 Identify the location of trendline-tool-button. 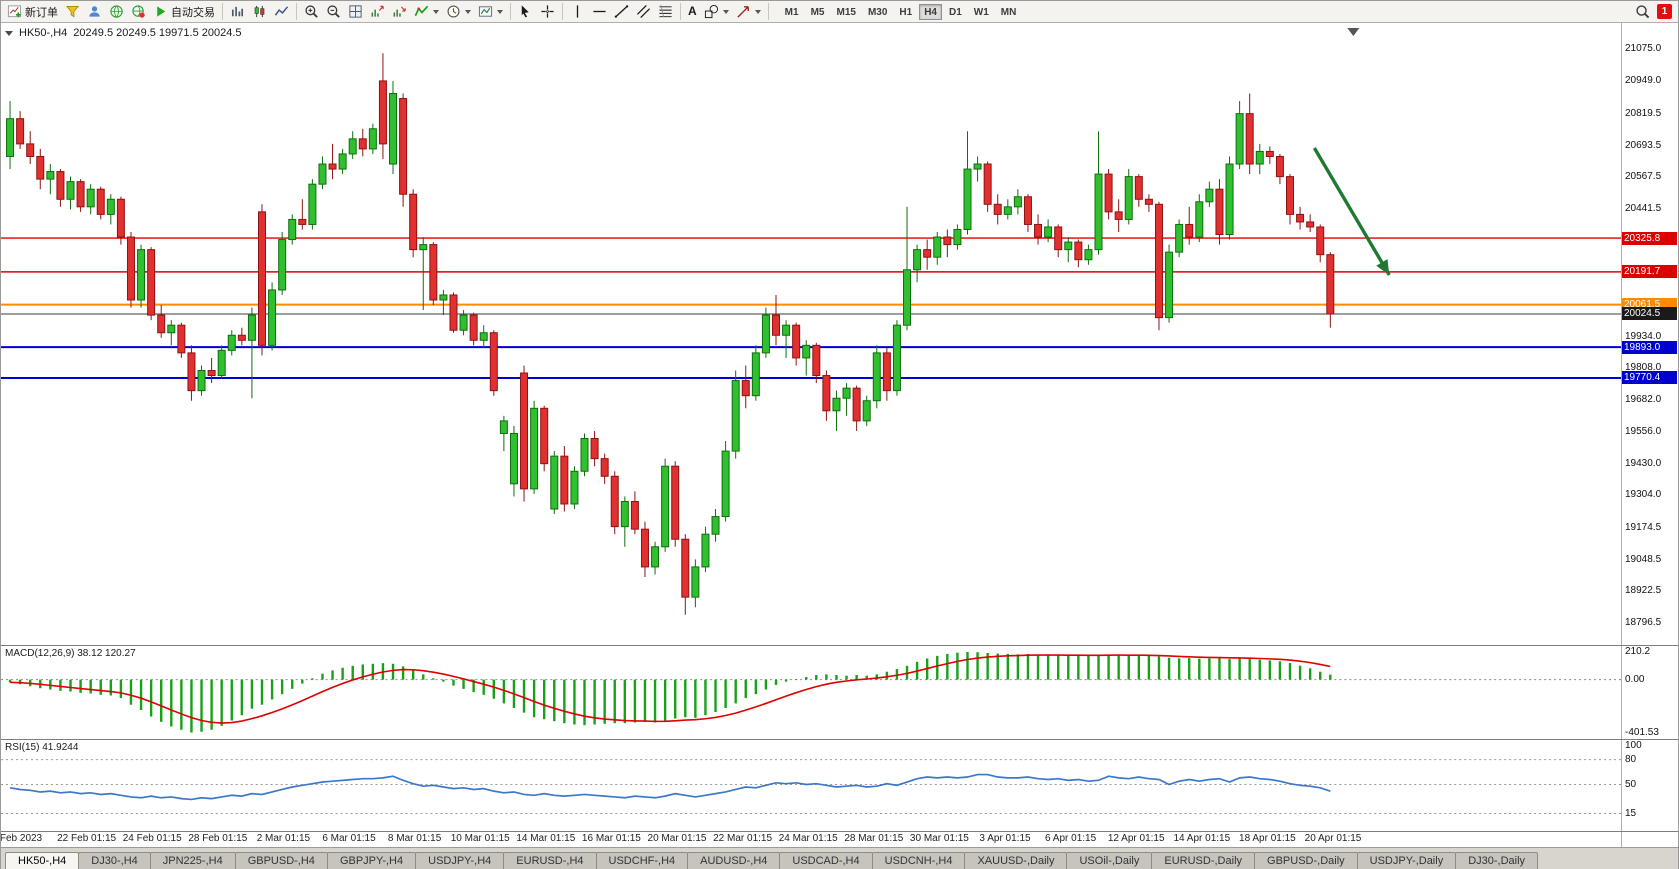
(621, 11).